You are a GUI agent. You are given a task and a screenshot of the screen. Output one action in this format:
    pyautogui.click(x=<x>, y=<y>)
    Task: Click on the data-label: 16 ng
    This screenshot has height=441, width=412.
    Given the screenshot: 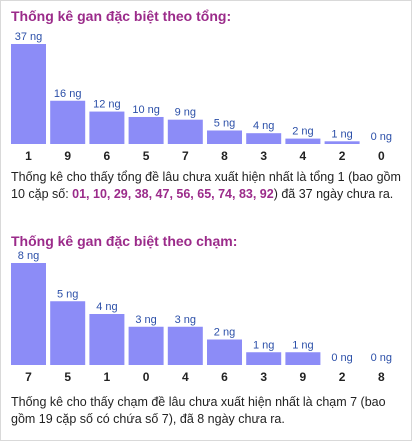 What is the action you would take?
    pyautogui.click(x=68, y=94)
    